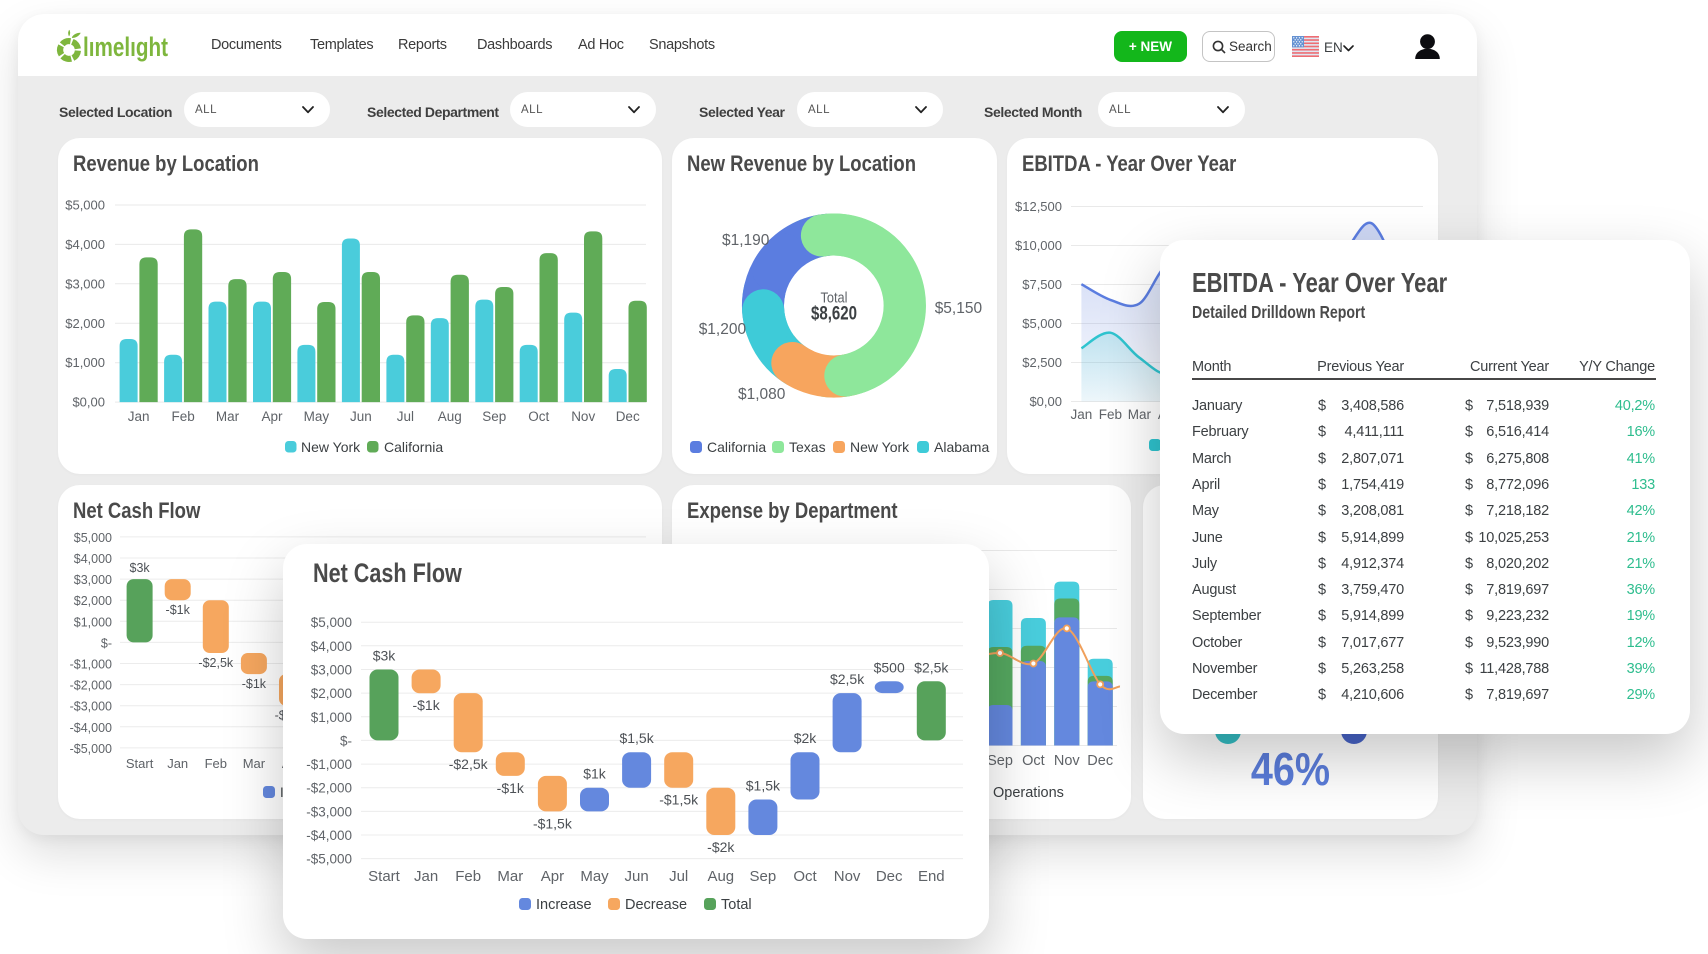  Describe the element at coordinates (762, 394) in the screenshot. I see `svg-text: $1,080` at that location.